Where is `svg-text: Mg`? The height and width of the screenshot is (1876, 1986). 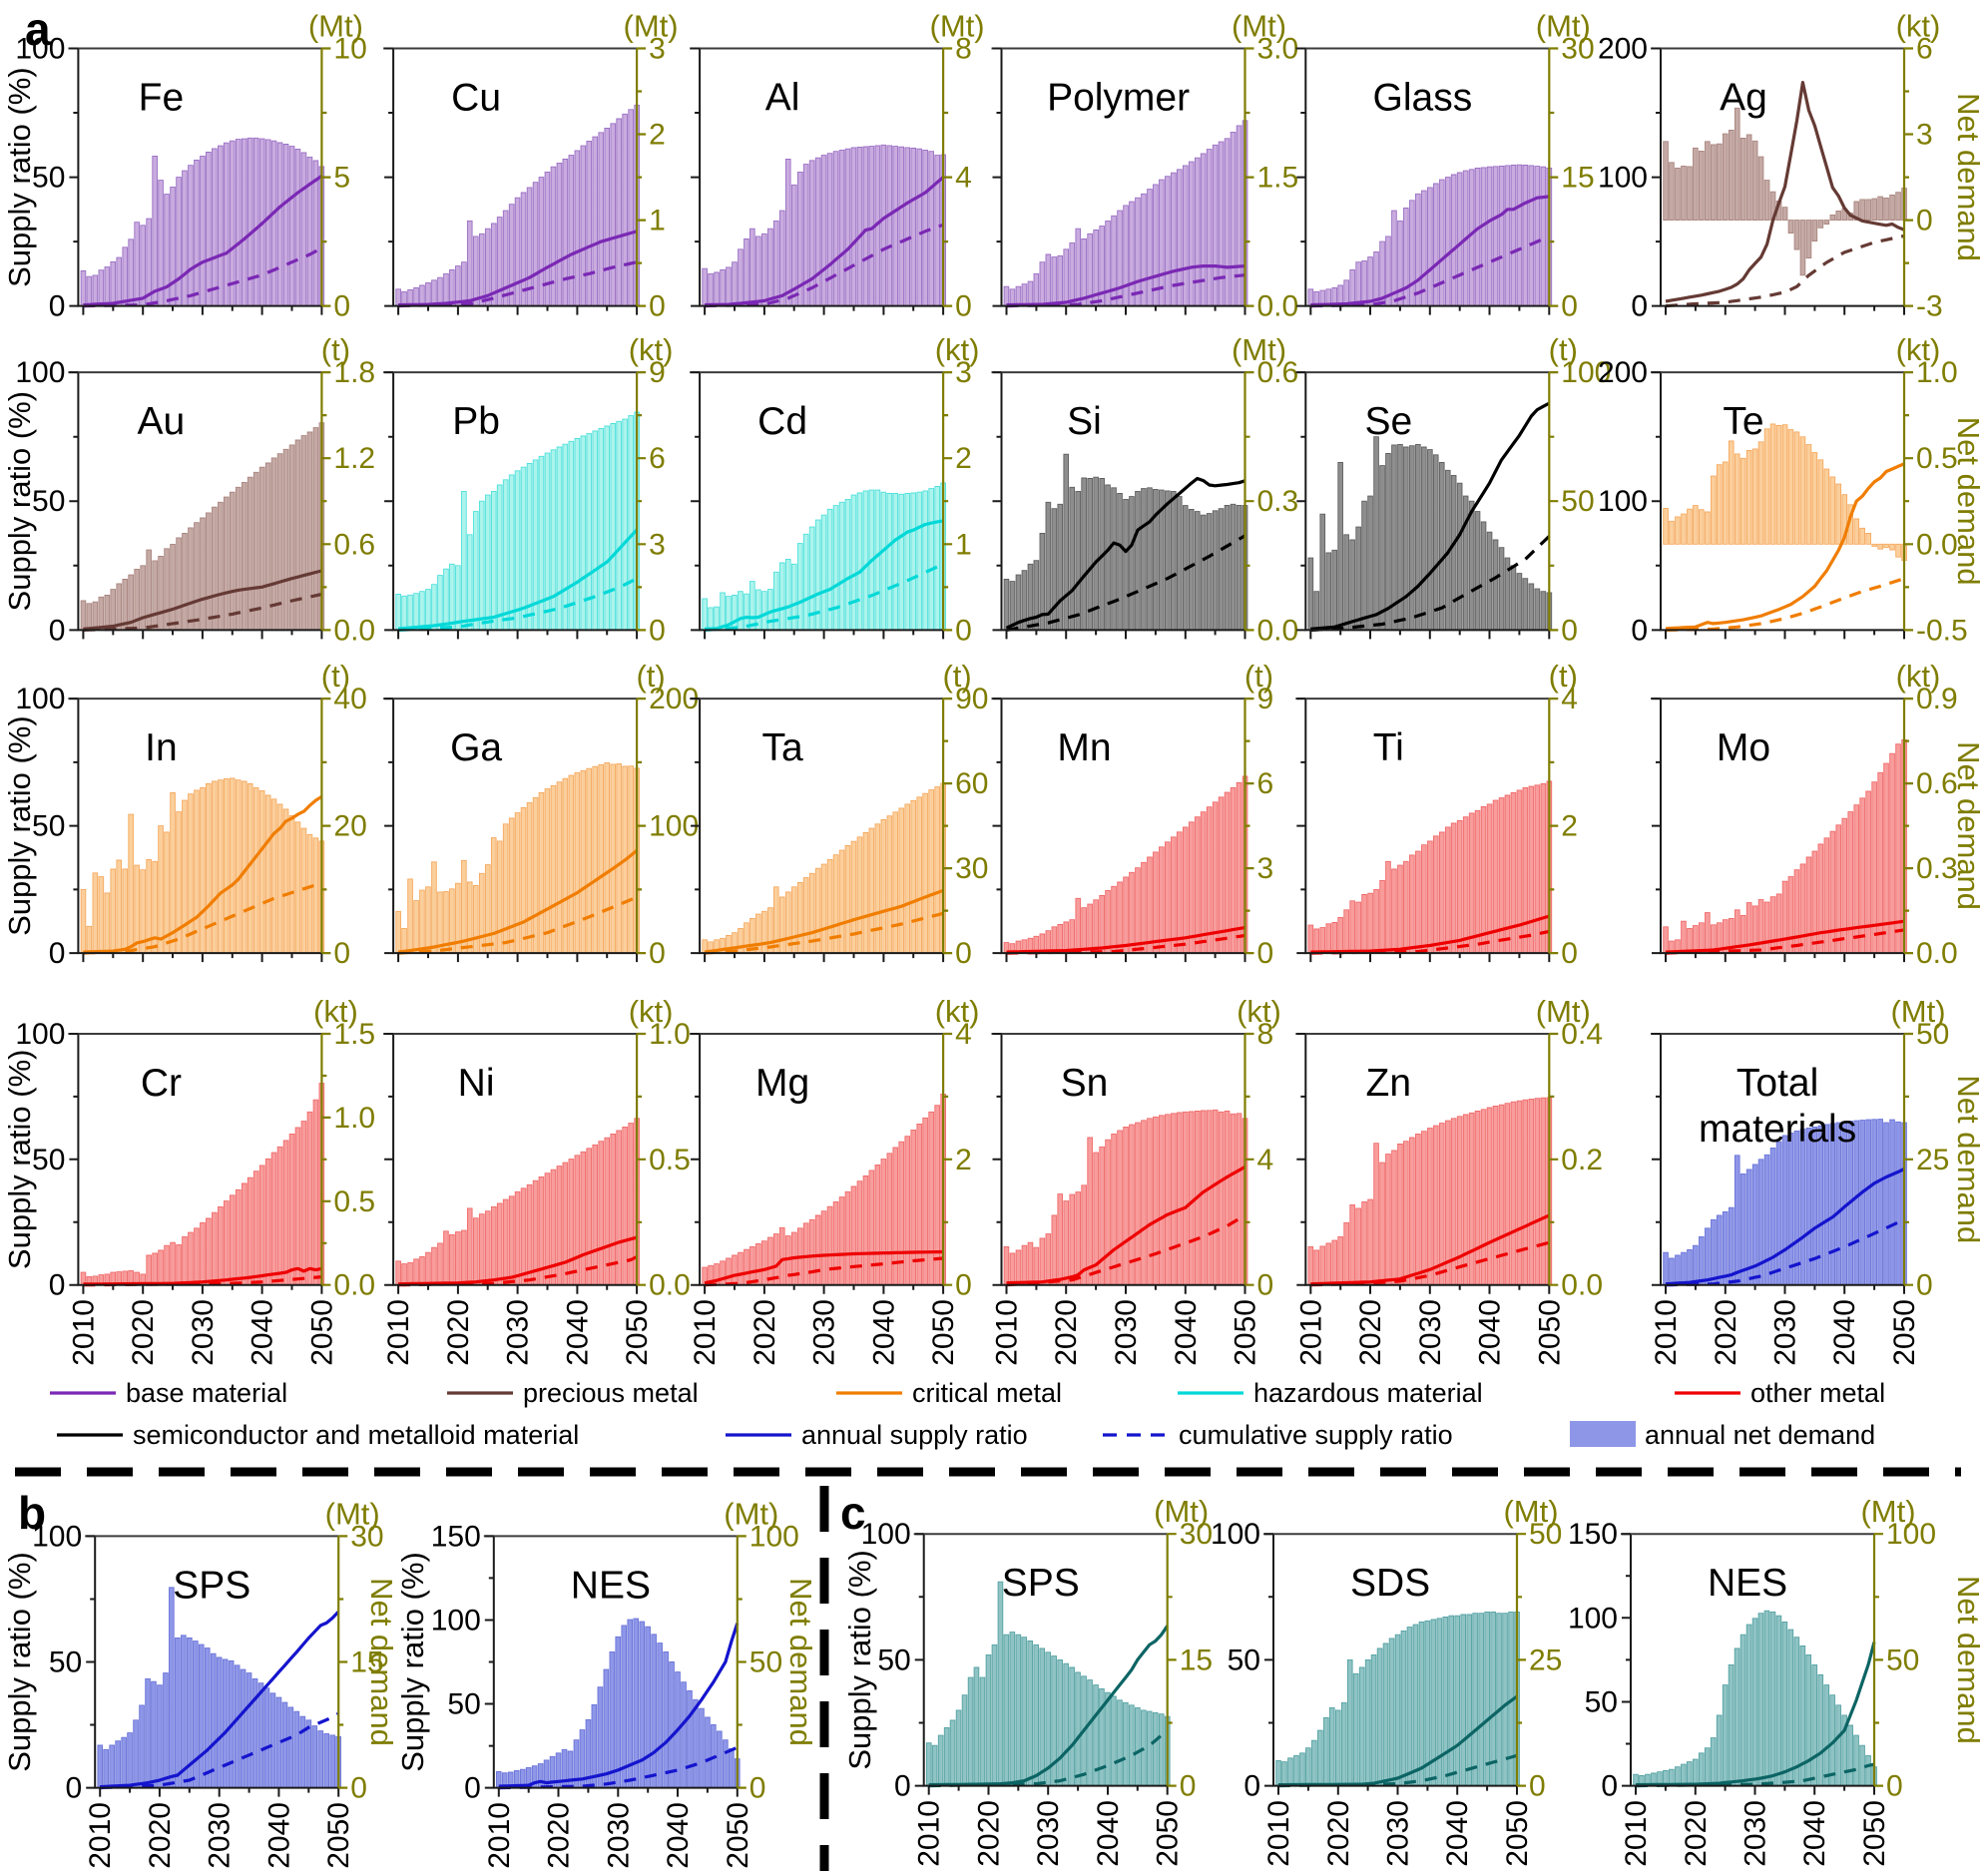 svg-text: Mg is located at coordinates (782, 1083).